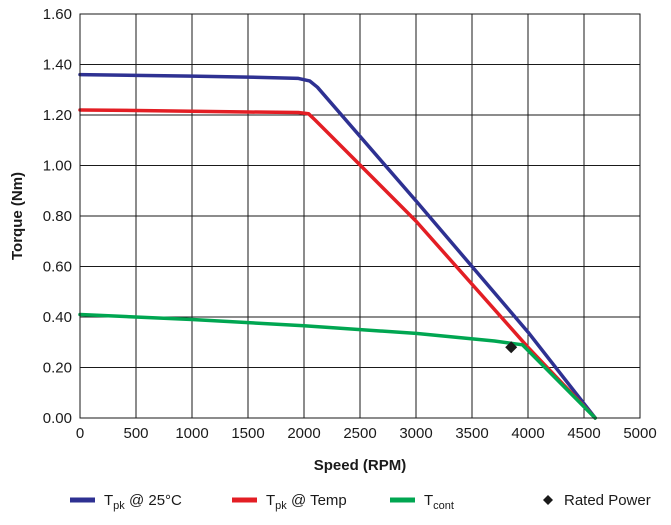 The width and height of the screenshot is (671, 525). I want to click on legend-item: Tcont, so click(422, 502).